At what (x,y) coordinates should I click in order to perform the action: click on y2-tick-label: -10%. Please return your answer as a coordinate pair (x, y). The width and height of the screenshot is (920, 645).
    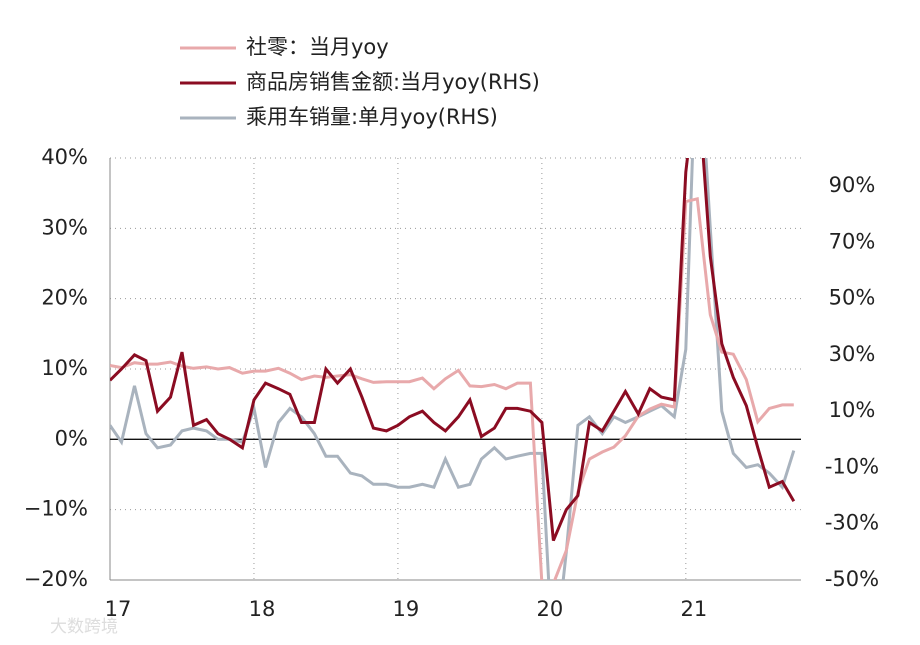
    Looking at the image, I should click on (852, 466).